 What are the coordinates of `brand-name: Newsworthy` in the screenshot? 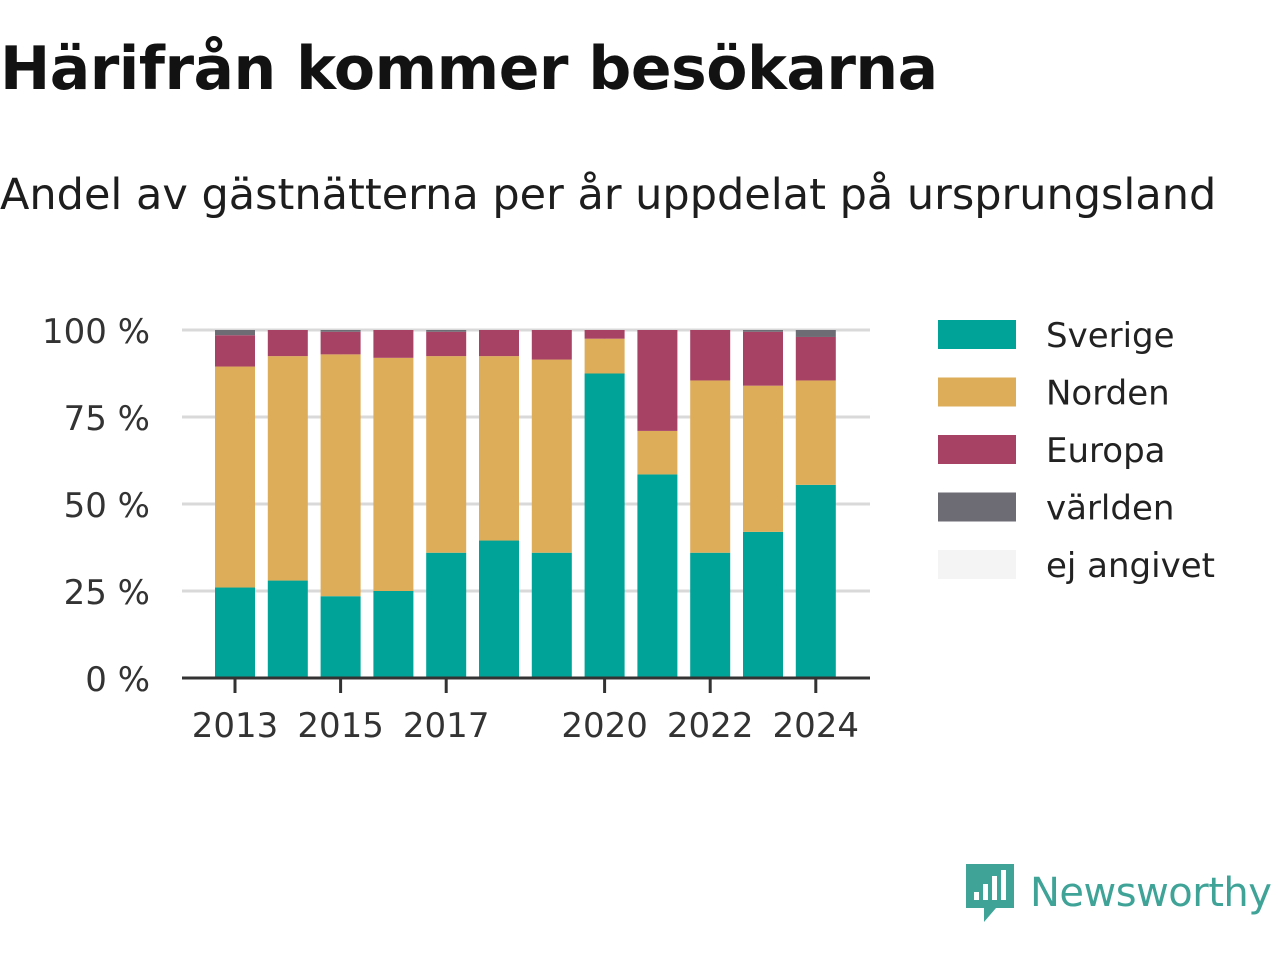 It's located at (1151, 893).